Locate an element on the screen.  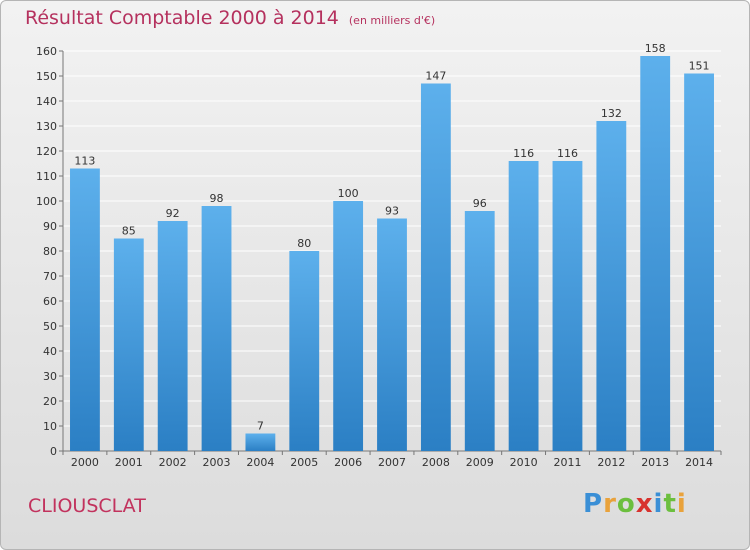
data-label: 113 is located at coordinates (84, 161).